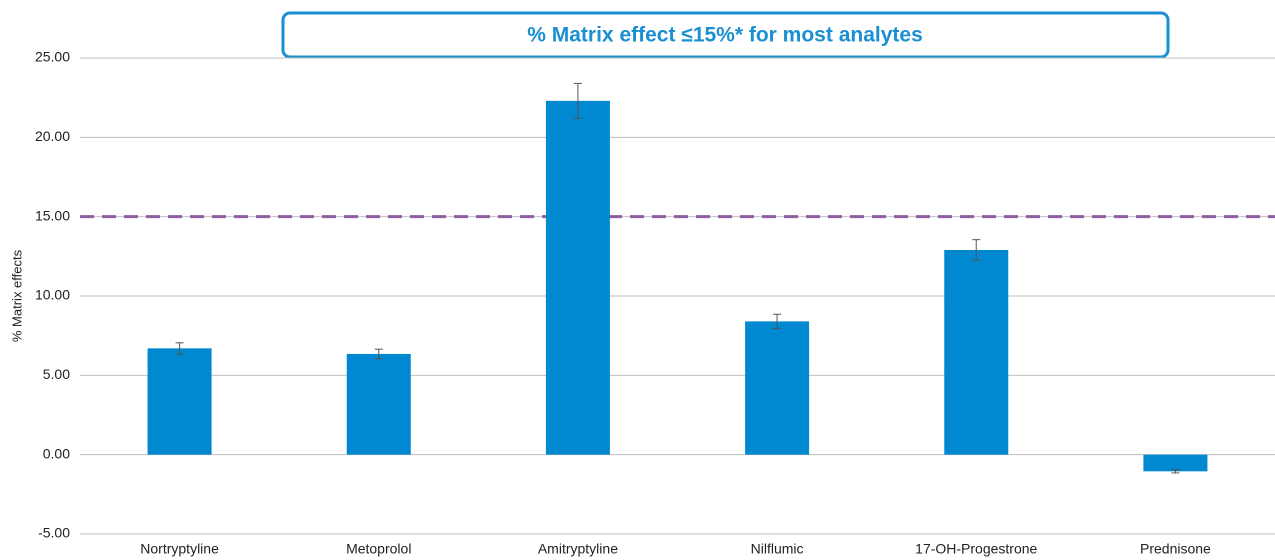 Image resolution: width=1275 pixels, height=560 pixels. I want to click on x-tick-label: Prednisone, so click(1175, 549).